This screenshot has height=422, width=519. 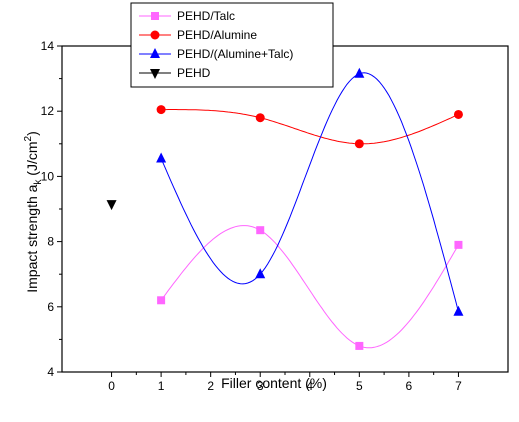 What do you see at coordinates (28, 138) in the screenshot?
I see `y-axis-label-superscript: 2` at bounding box center [28, 138].